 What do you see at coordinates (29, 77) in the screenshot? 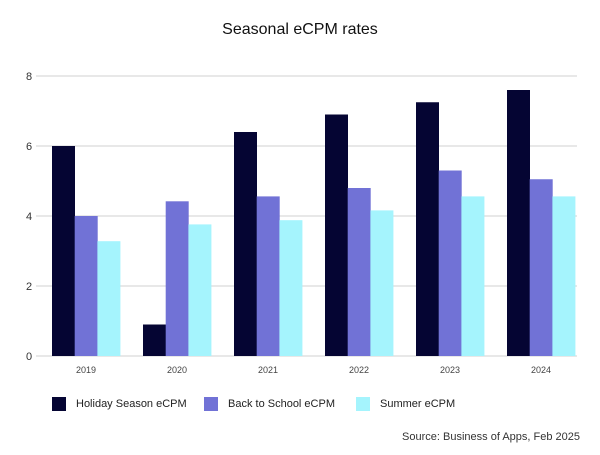
I see `y-tick-label: 8` at bounding box center [29, 77].